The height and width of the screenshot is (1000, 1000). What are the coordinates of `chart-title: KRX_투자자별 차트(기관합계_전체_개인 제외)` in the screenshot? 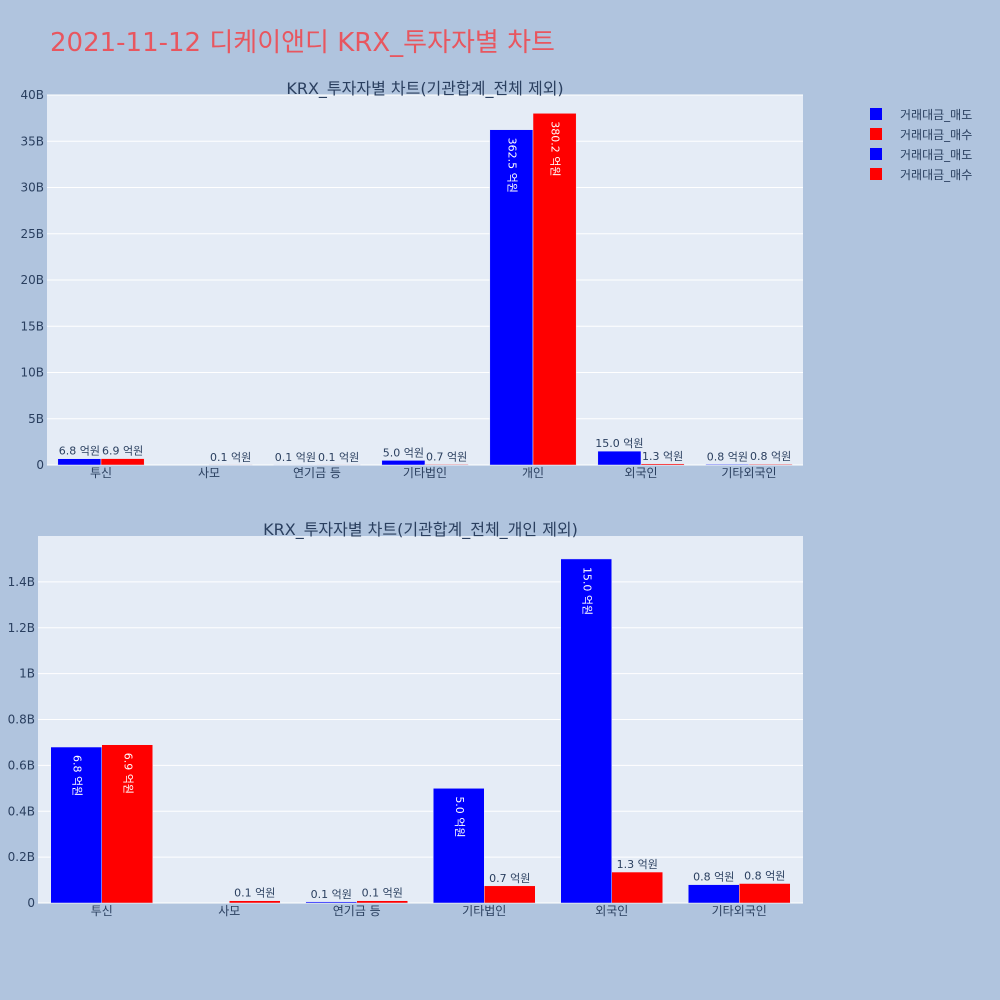 It's located at (420, 530).